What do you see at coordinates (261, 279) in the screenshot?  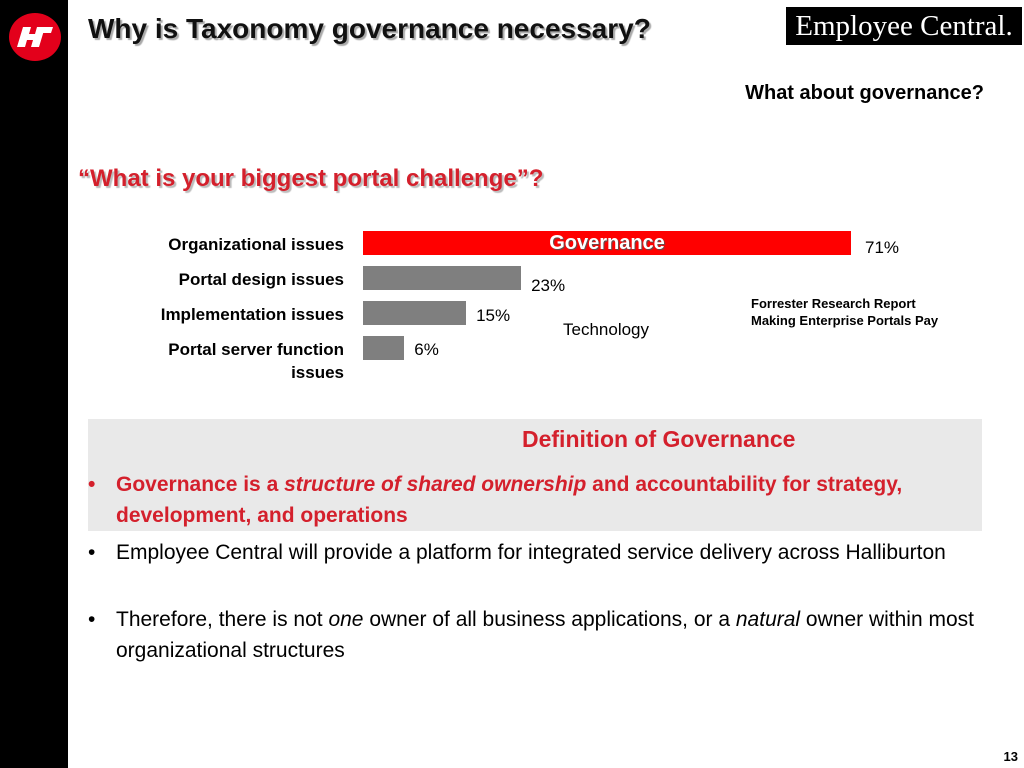 I see `category-label: Portal design issues` at bounding box center [261, 279].